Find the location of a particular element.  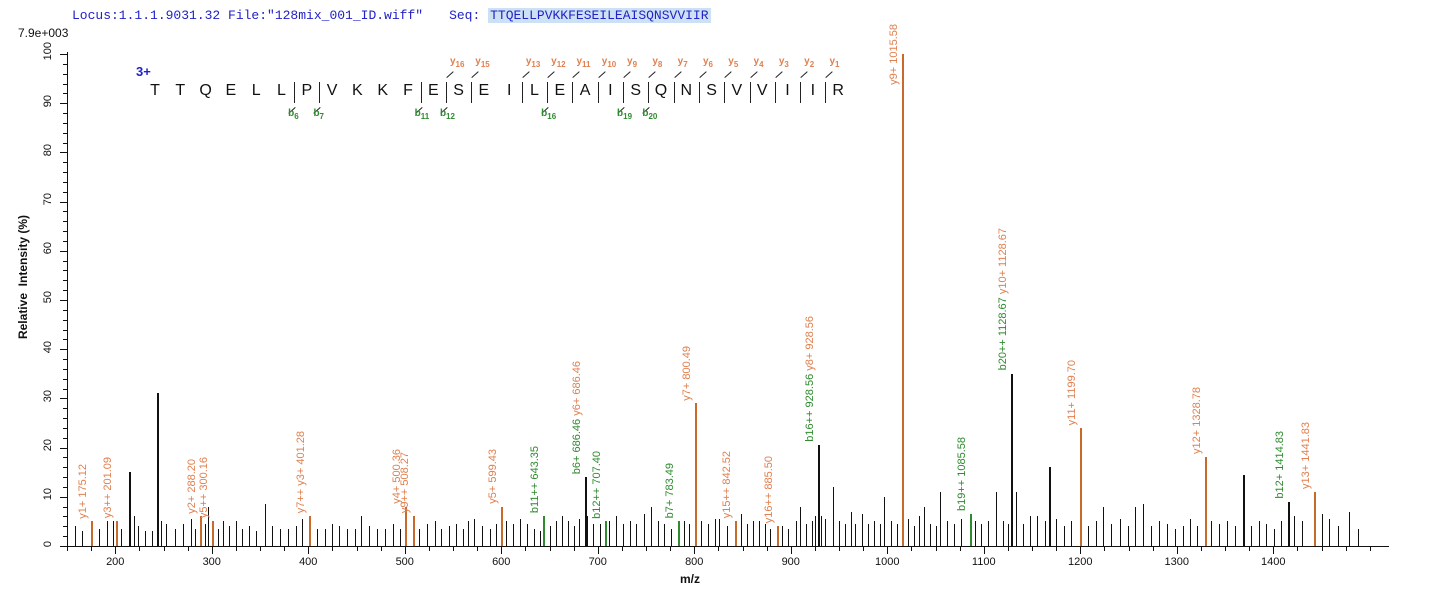

y-ion-number: 1 is located at coordinates (837, 64).